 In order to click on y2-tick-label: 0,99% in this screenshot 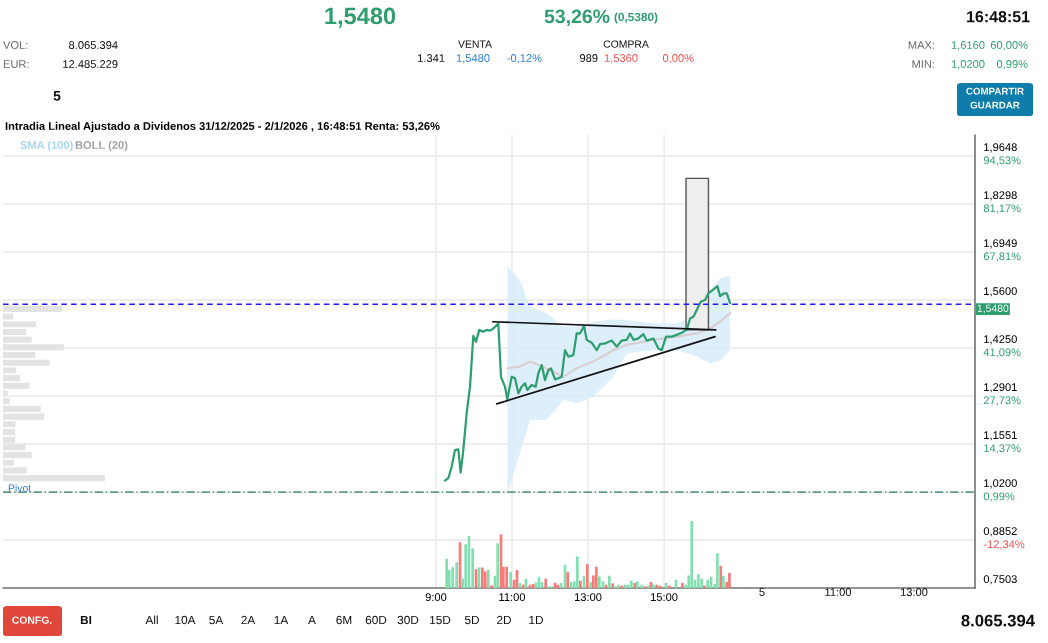, I will do `click(999, 497)`.